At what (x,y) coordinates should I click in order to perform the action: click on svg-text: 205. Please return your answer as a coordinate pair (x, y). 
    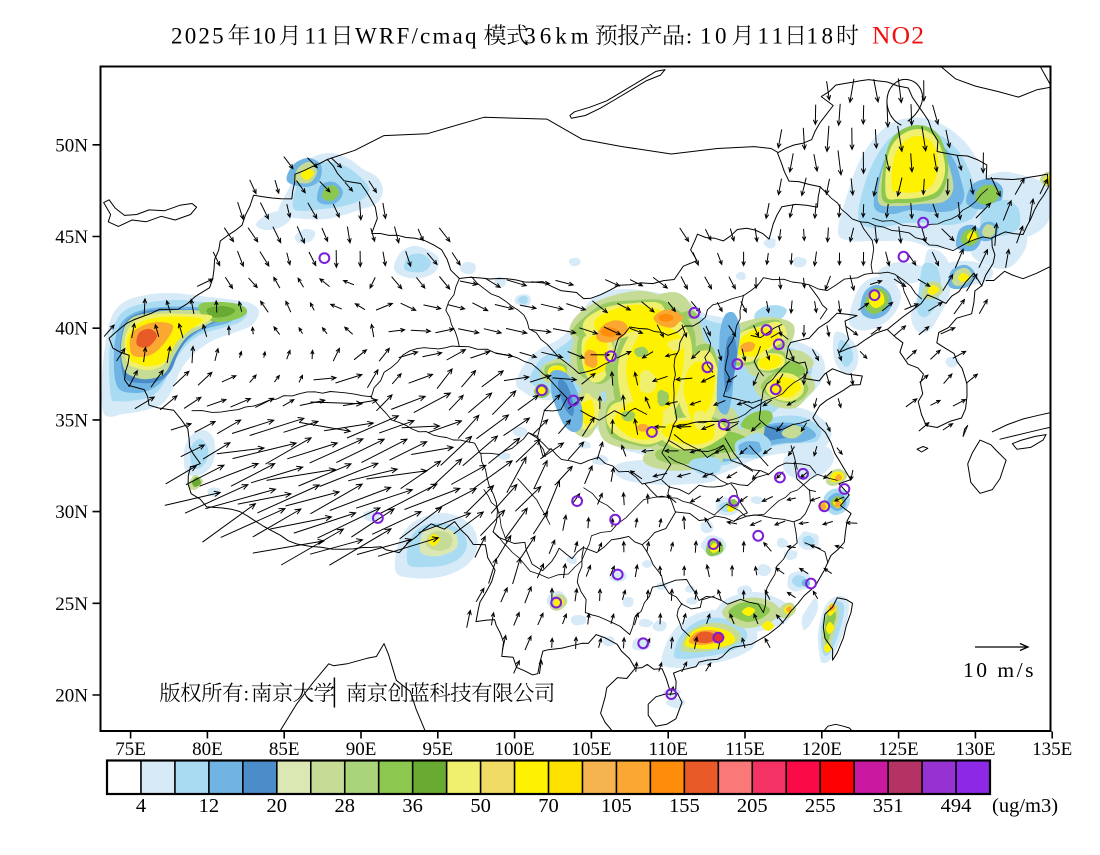
    Looking at the image, I should click on (752, 806).